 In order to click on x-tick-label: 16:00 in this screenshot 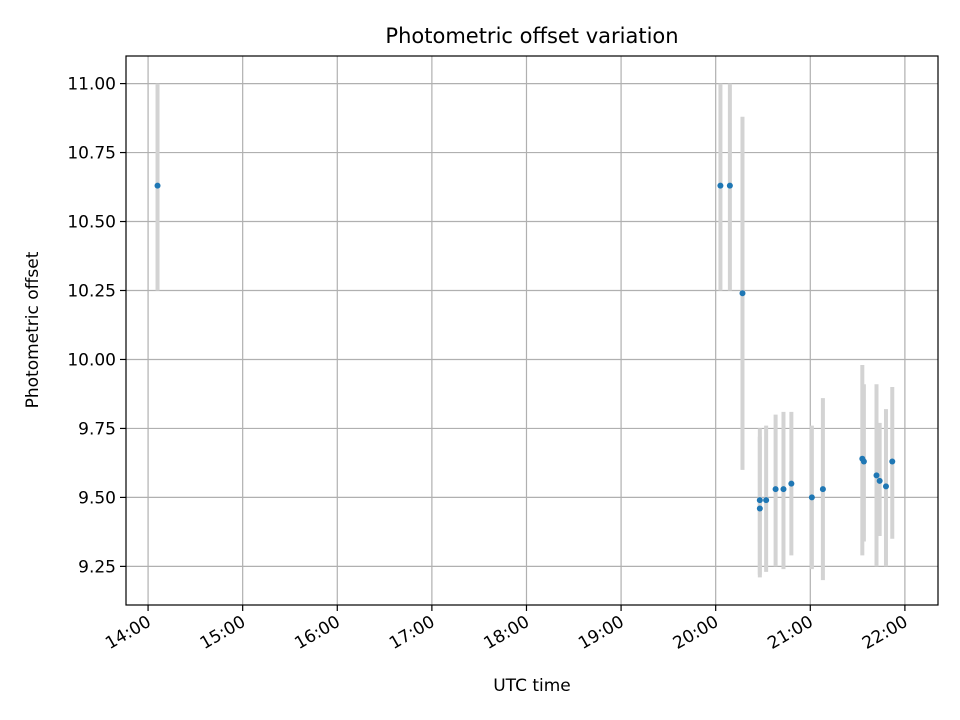, I will do `click(317, 633)`.